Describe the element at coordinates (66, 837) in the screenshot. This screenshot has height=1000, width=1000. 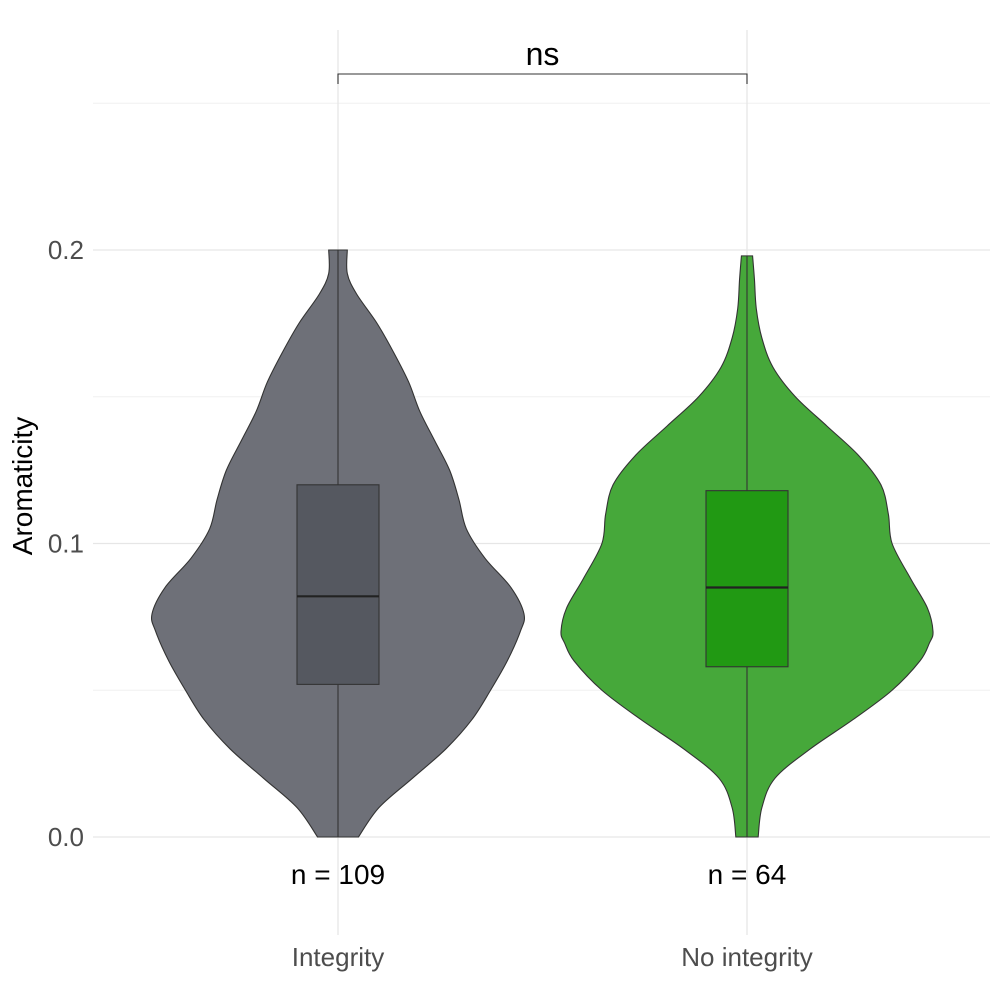
I see `y-tick-label: 0.0` at that location.